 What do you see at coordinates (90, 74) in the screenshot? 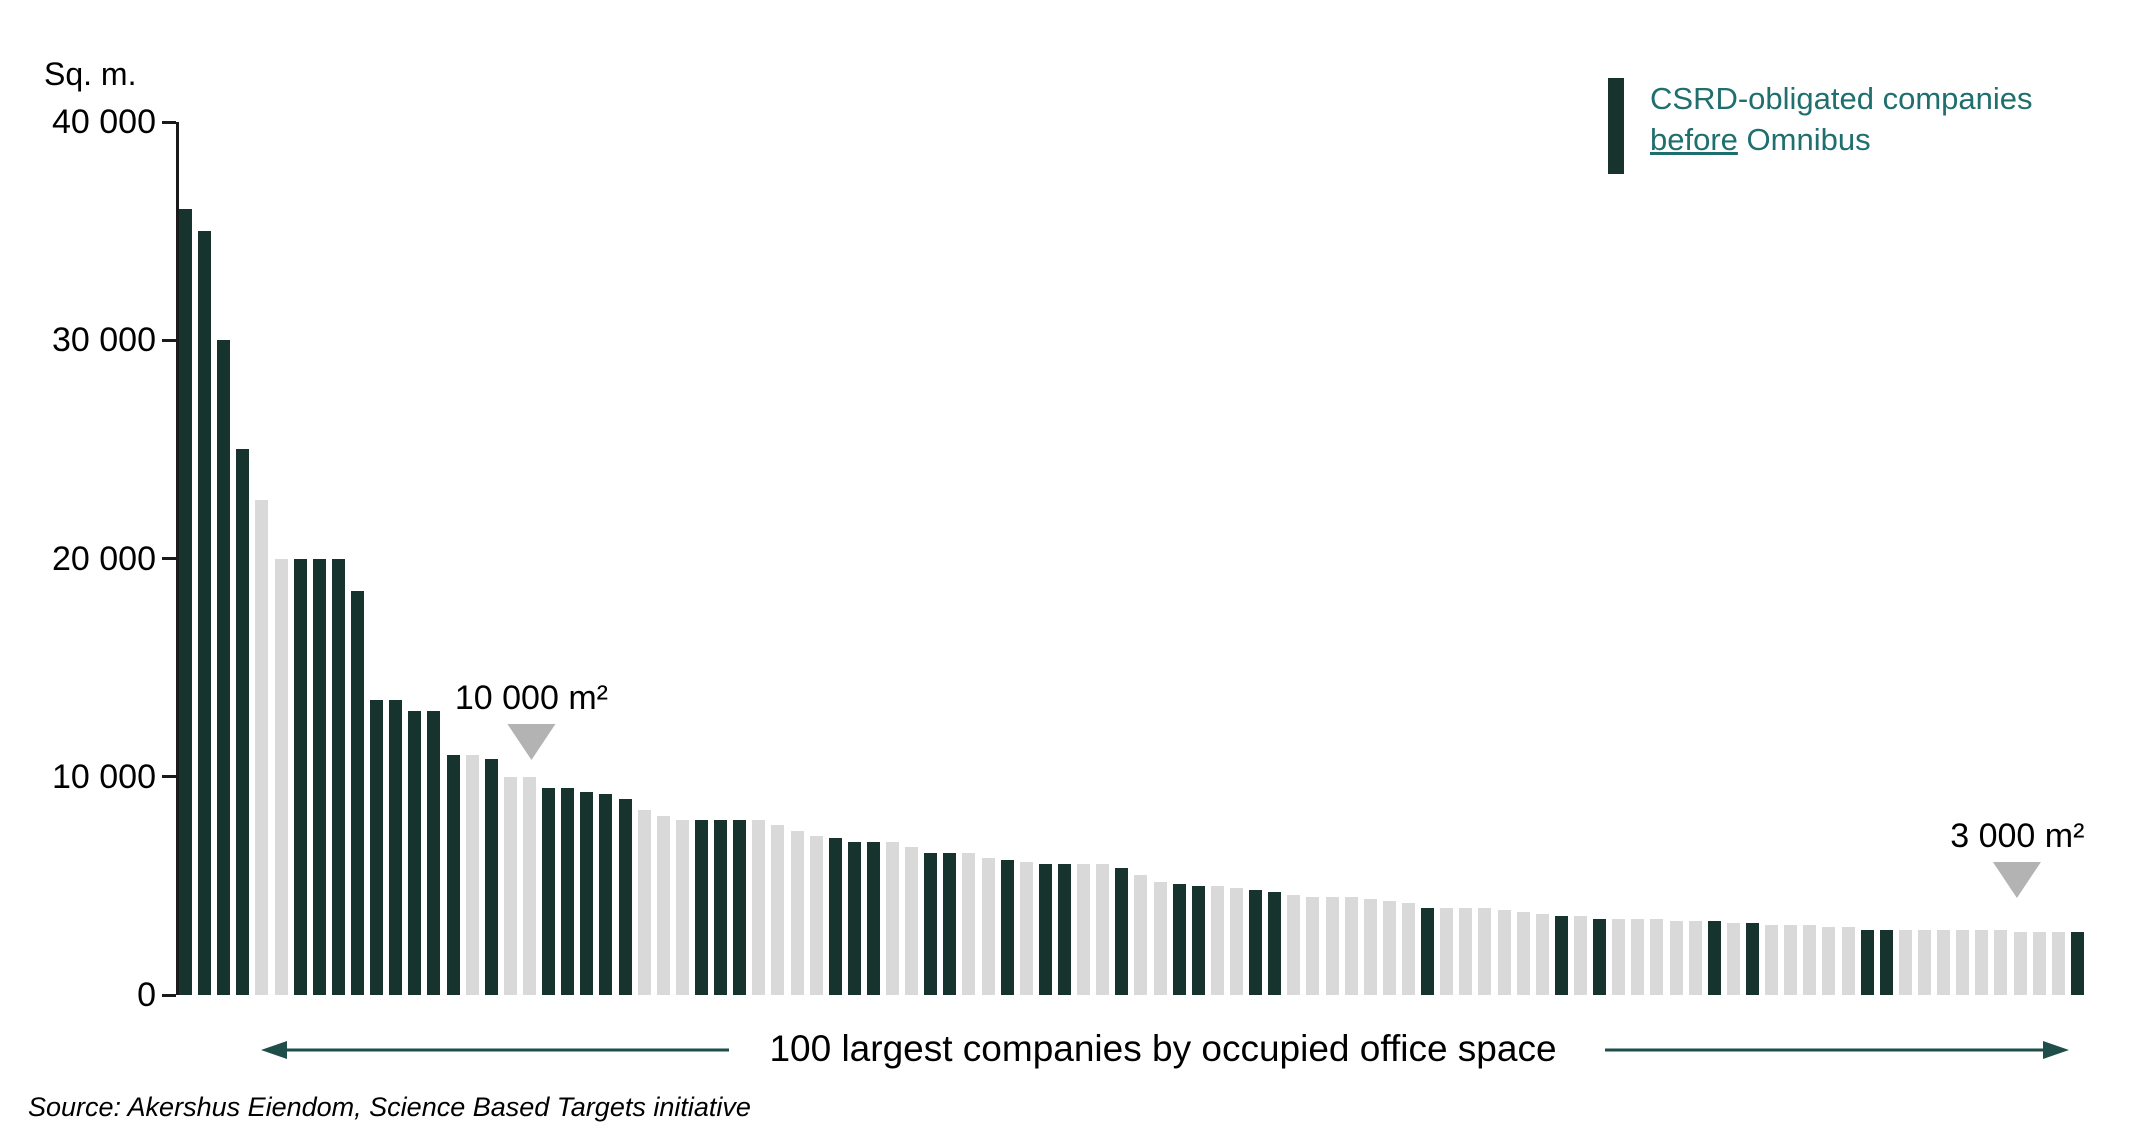
I see `y-axis-unit-label: Sq. m.` at bounding box center [90, 74].